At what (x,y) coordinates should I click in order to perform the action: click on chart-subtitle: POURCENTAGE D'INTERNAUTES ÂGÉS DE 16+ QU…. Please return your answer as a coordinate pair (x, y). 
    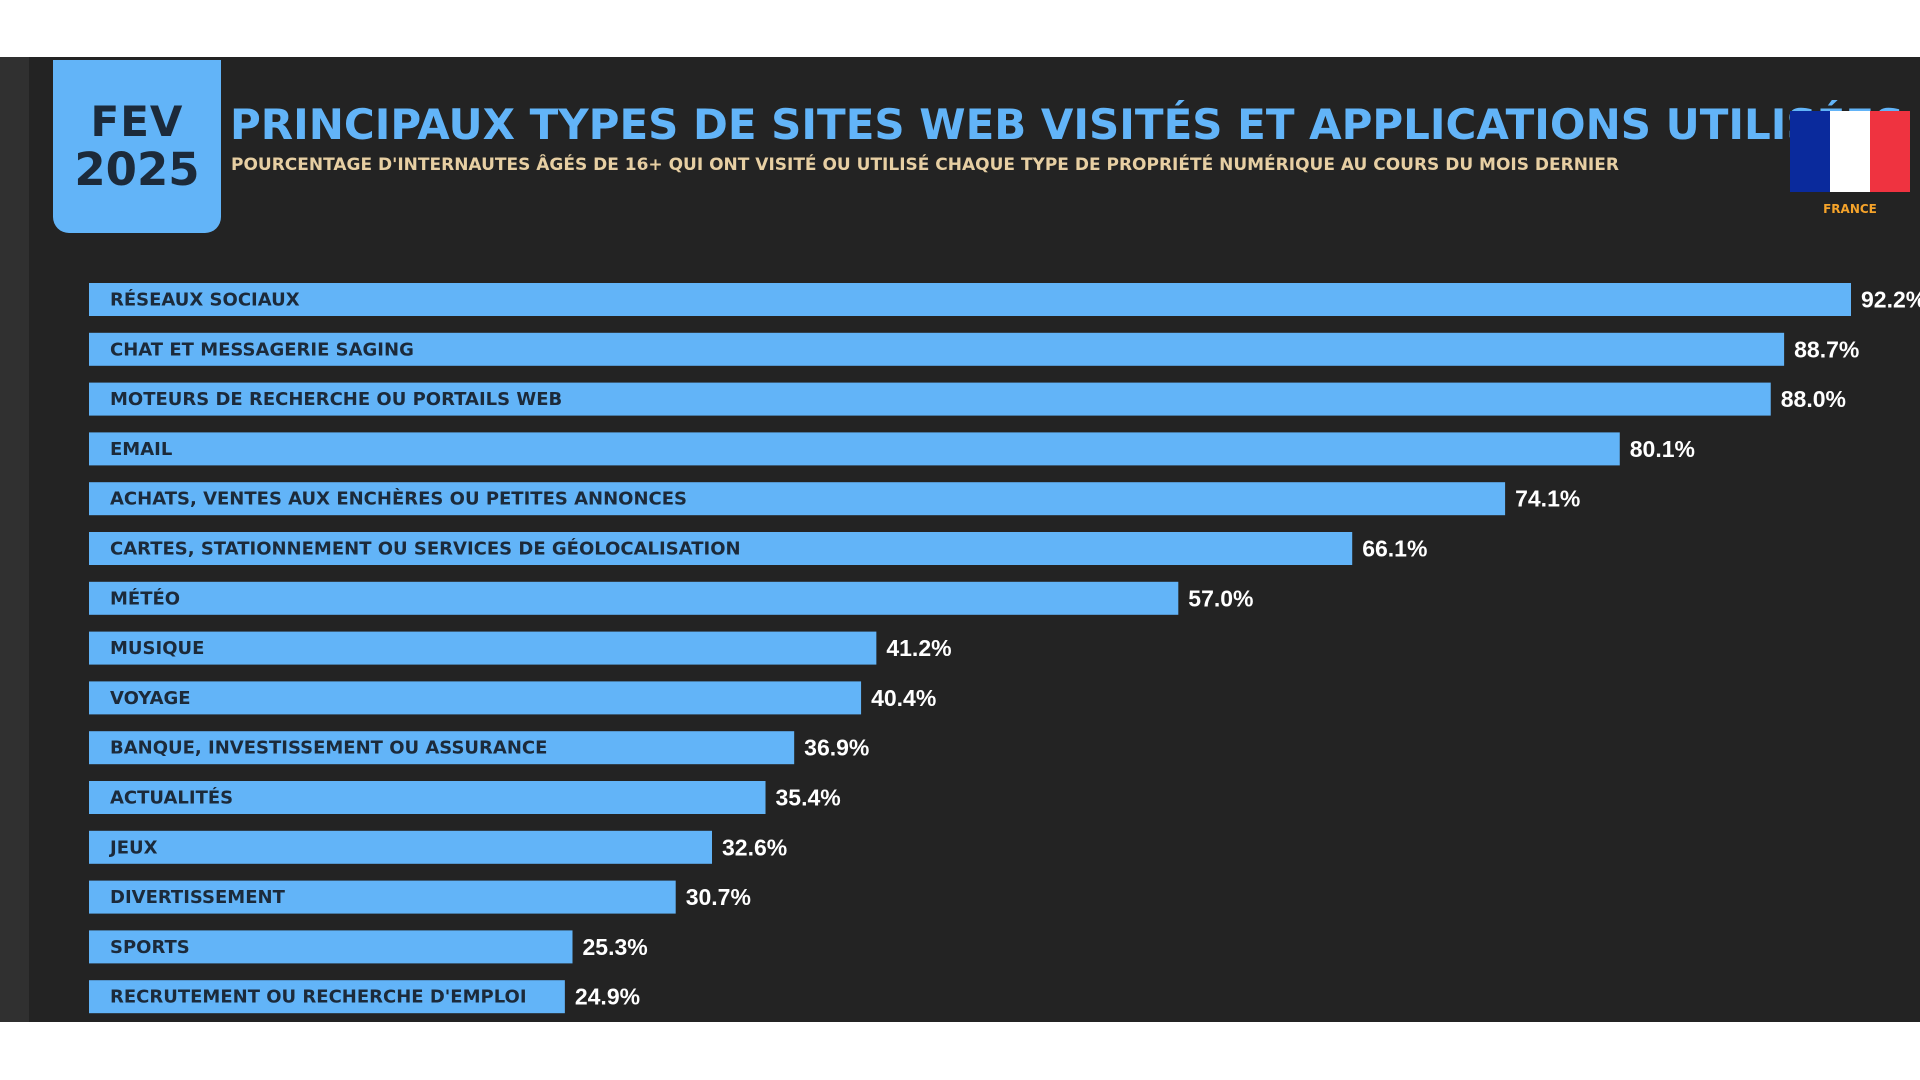
    Looking at the image, I should click on (925, 165).